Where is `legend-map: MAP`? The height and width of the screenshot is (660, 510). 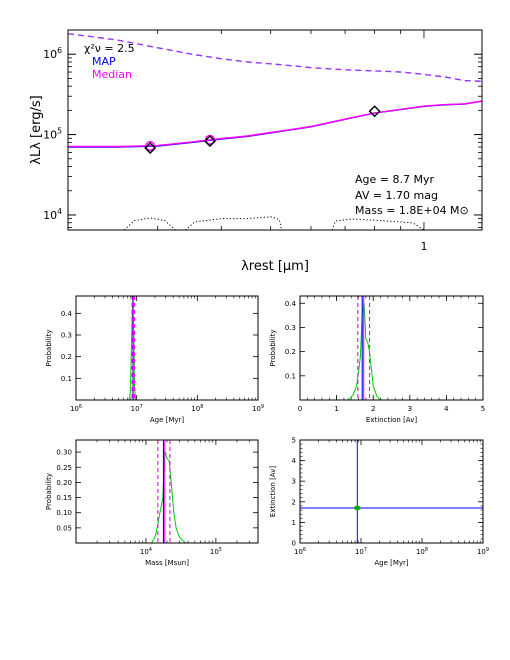 legend-map: MAP is located at coordinates (104, 61).